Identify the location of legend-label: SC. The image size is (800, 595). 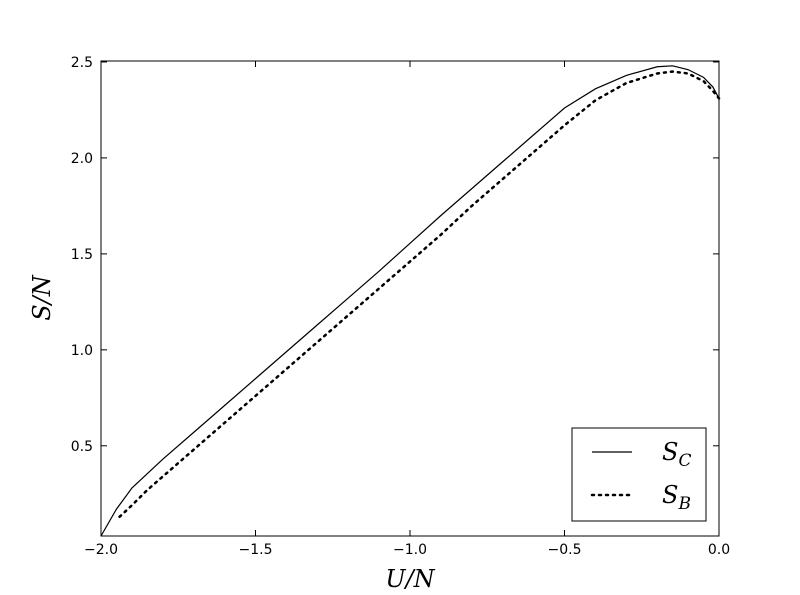
(676, 454).